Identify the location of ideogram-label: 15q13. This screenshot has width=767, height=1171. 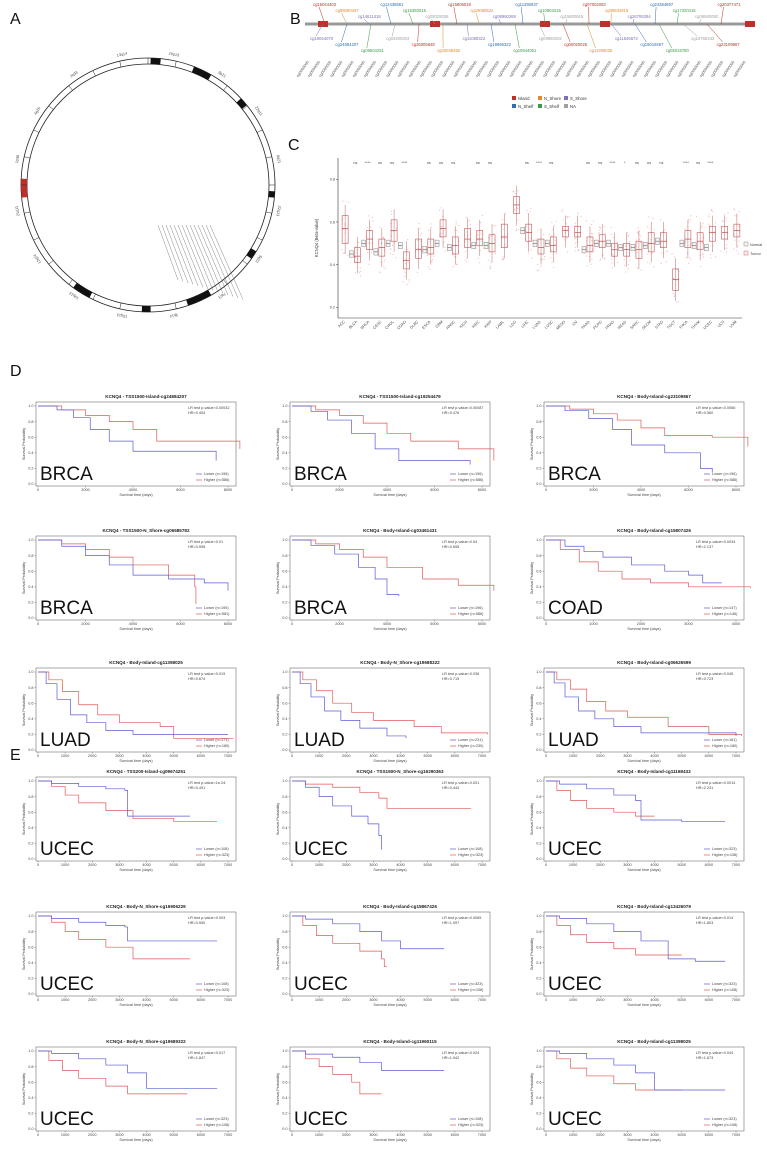
(121, 315).